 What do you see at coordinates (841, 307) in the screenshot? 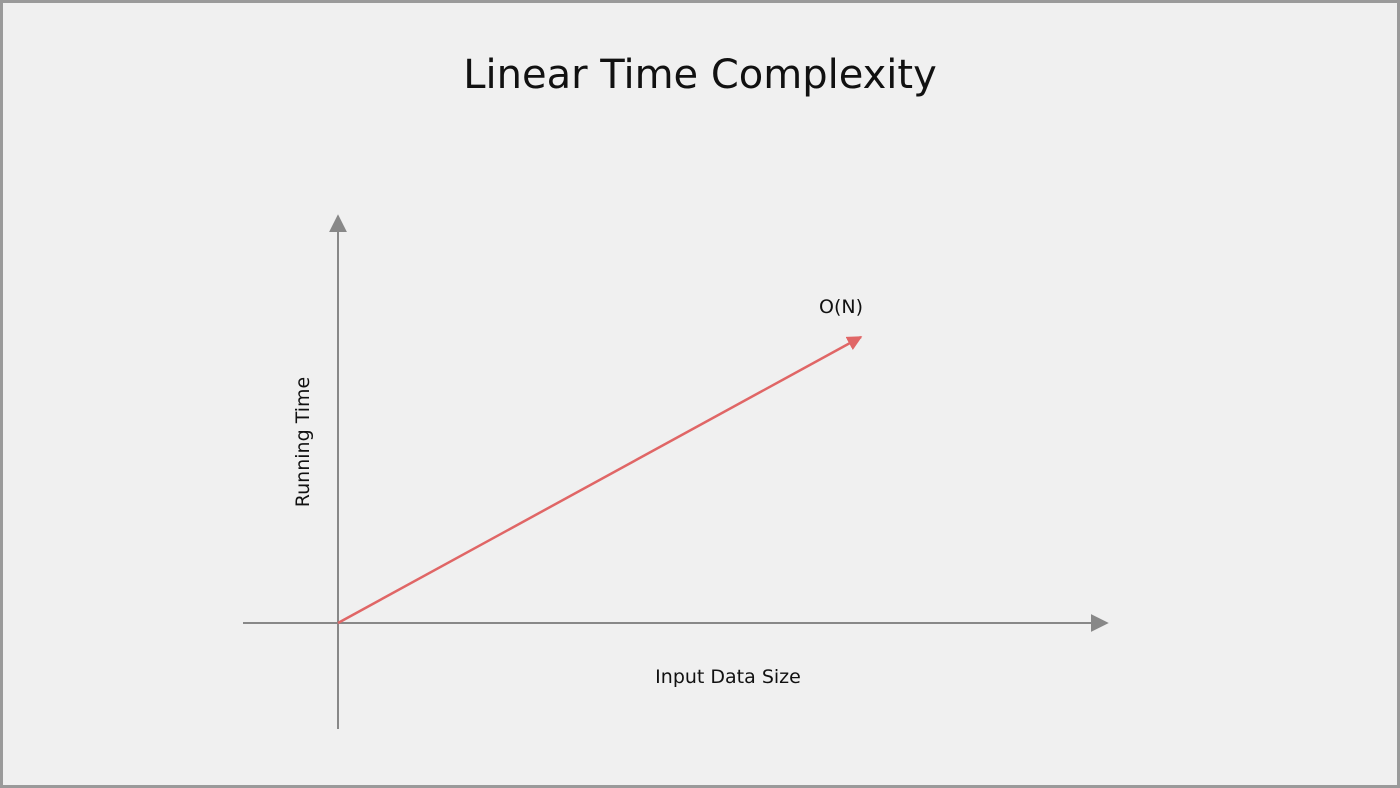
I see `series-label-0: O(N)` at bounding box center [841, 307].